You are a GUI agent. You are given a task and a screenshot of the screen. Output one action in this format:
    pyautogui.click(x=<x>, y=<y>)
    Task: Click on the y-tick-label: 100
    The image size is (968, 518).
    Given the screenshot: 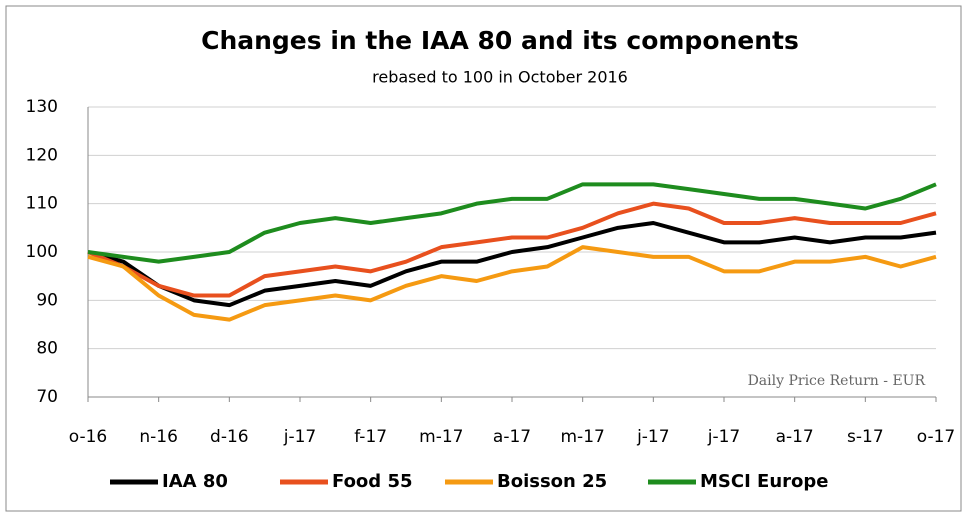 What is the action you would take?
    pyautogui.click(x=42, y=252)
    